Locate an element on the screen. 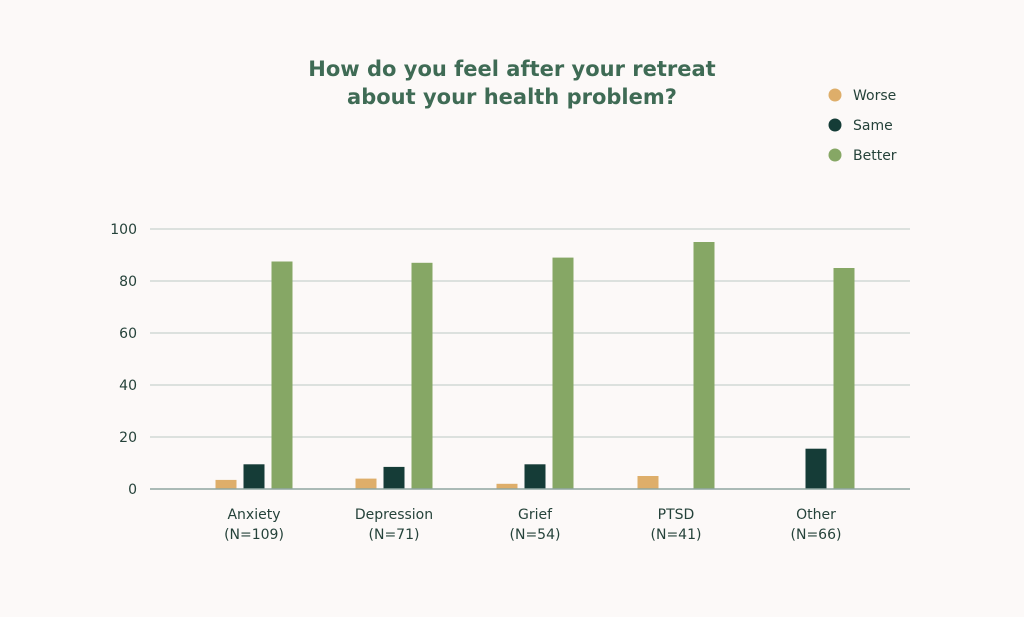  bar-better-anxiety is located at coordinates (282, 375).